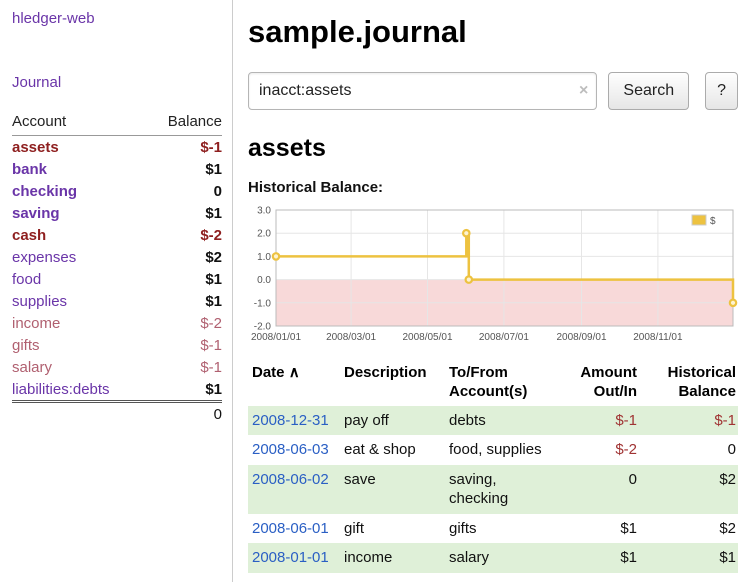 Image resolution: width=742 pixels, height=582 pixels. I want to click on svg-text: 0.0, so click(264, 280).